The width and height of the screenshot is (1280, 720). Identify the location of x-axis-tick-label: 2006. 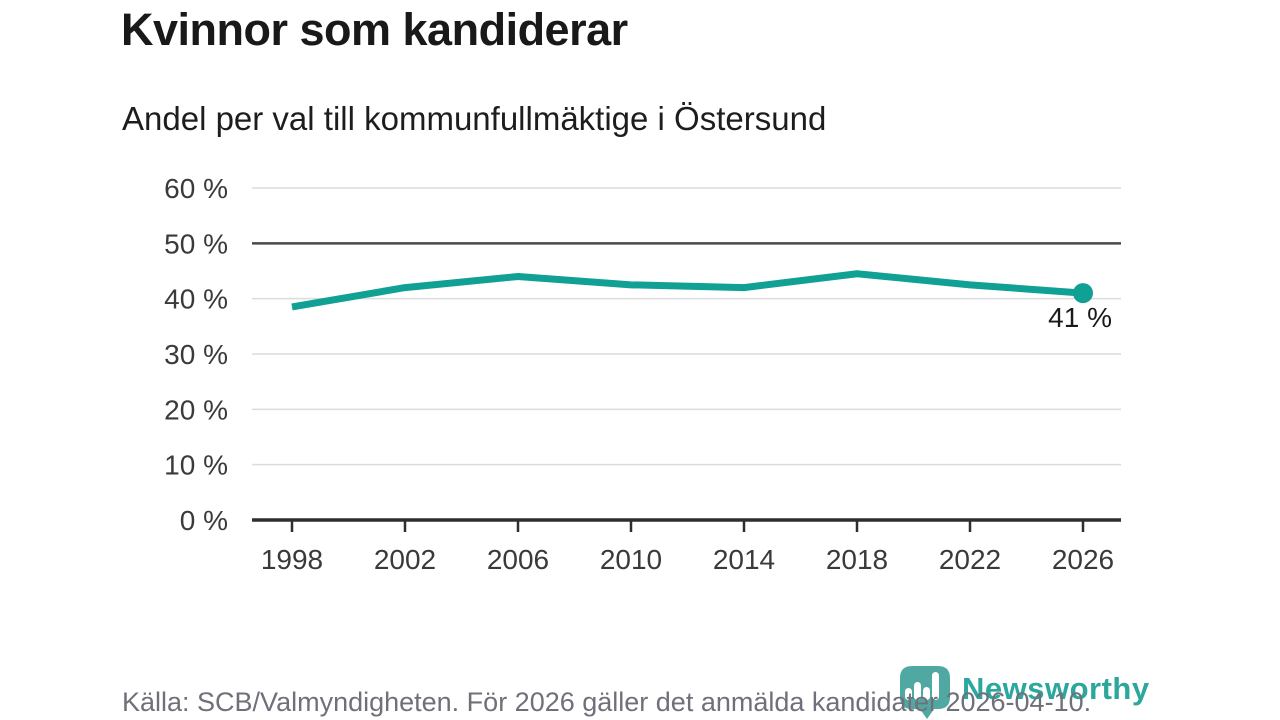
(518, 559).